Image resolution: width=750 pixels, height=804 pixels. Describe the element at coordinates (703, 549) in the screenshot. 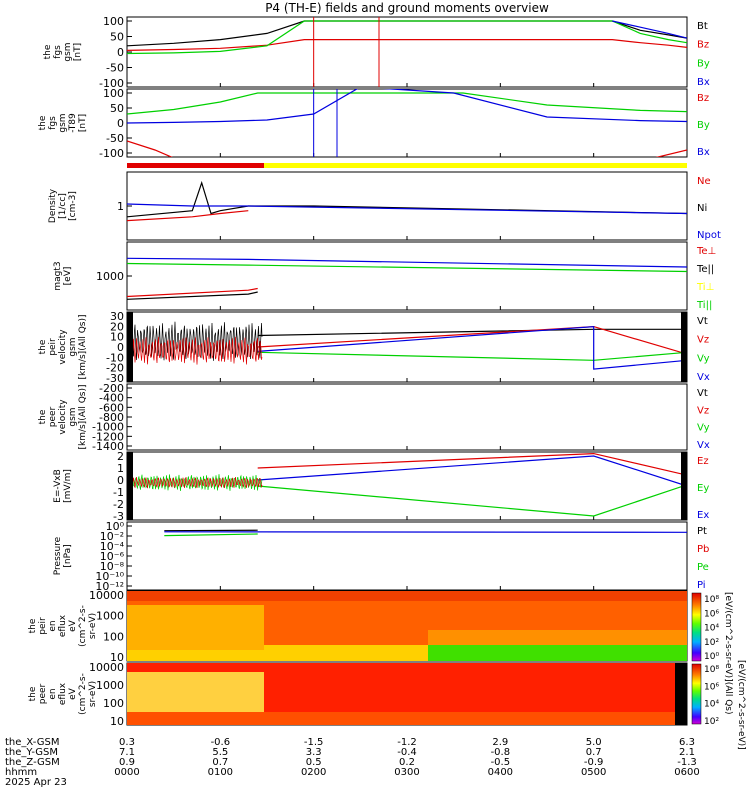

I see `legend-Pb: Pb` at that location.